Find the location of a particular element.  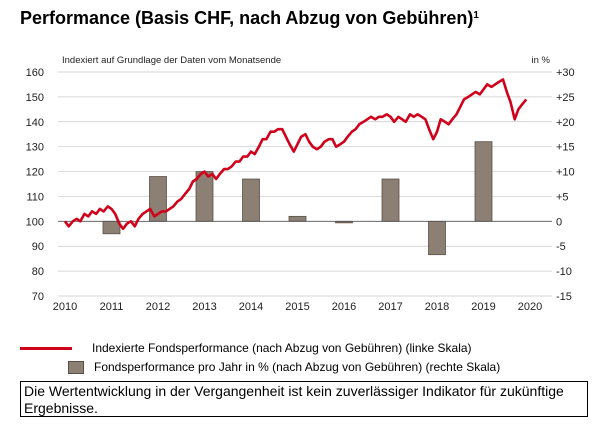

x-tick-label: 2011 is located at coordinates (112, 307).